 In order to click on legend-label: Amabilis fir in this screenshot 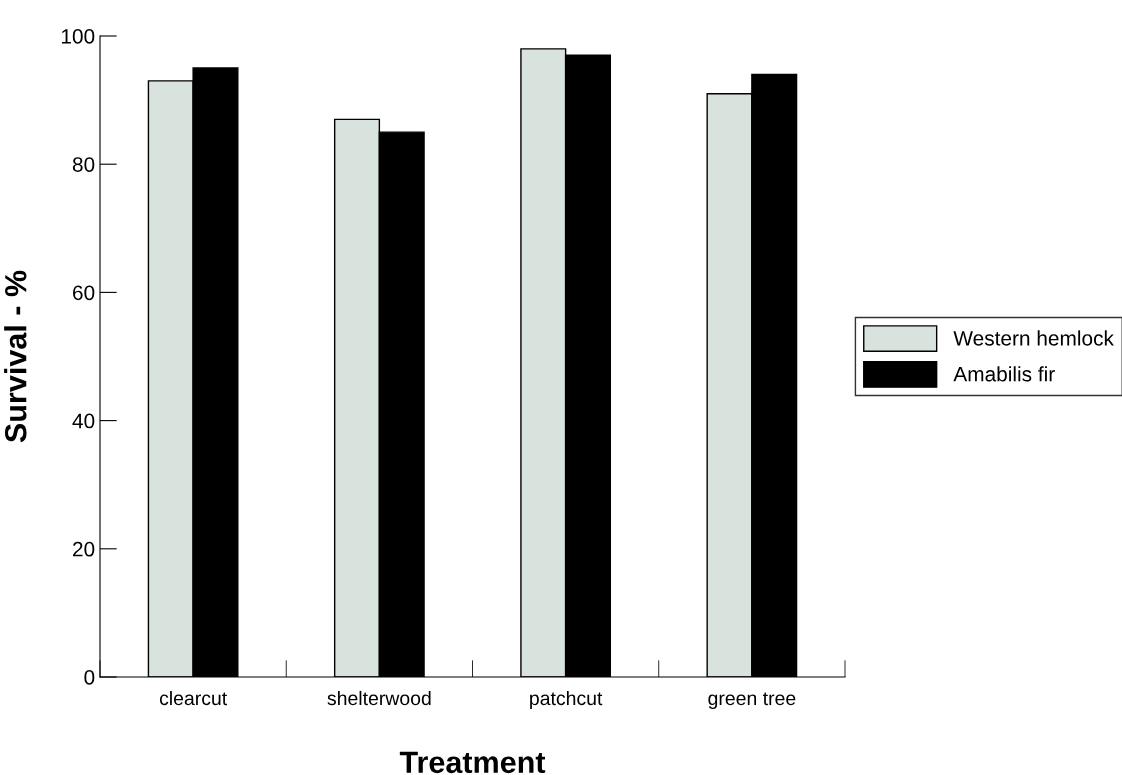, I will do `click(1004, 374)`.